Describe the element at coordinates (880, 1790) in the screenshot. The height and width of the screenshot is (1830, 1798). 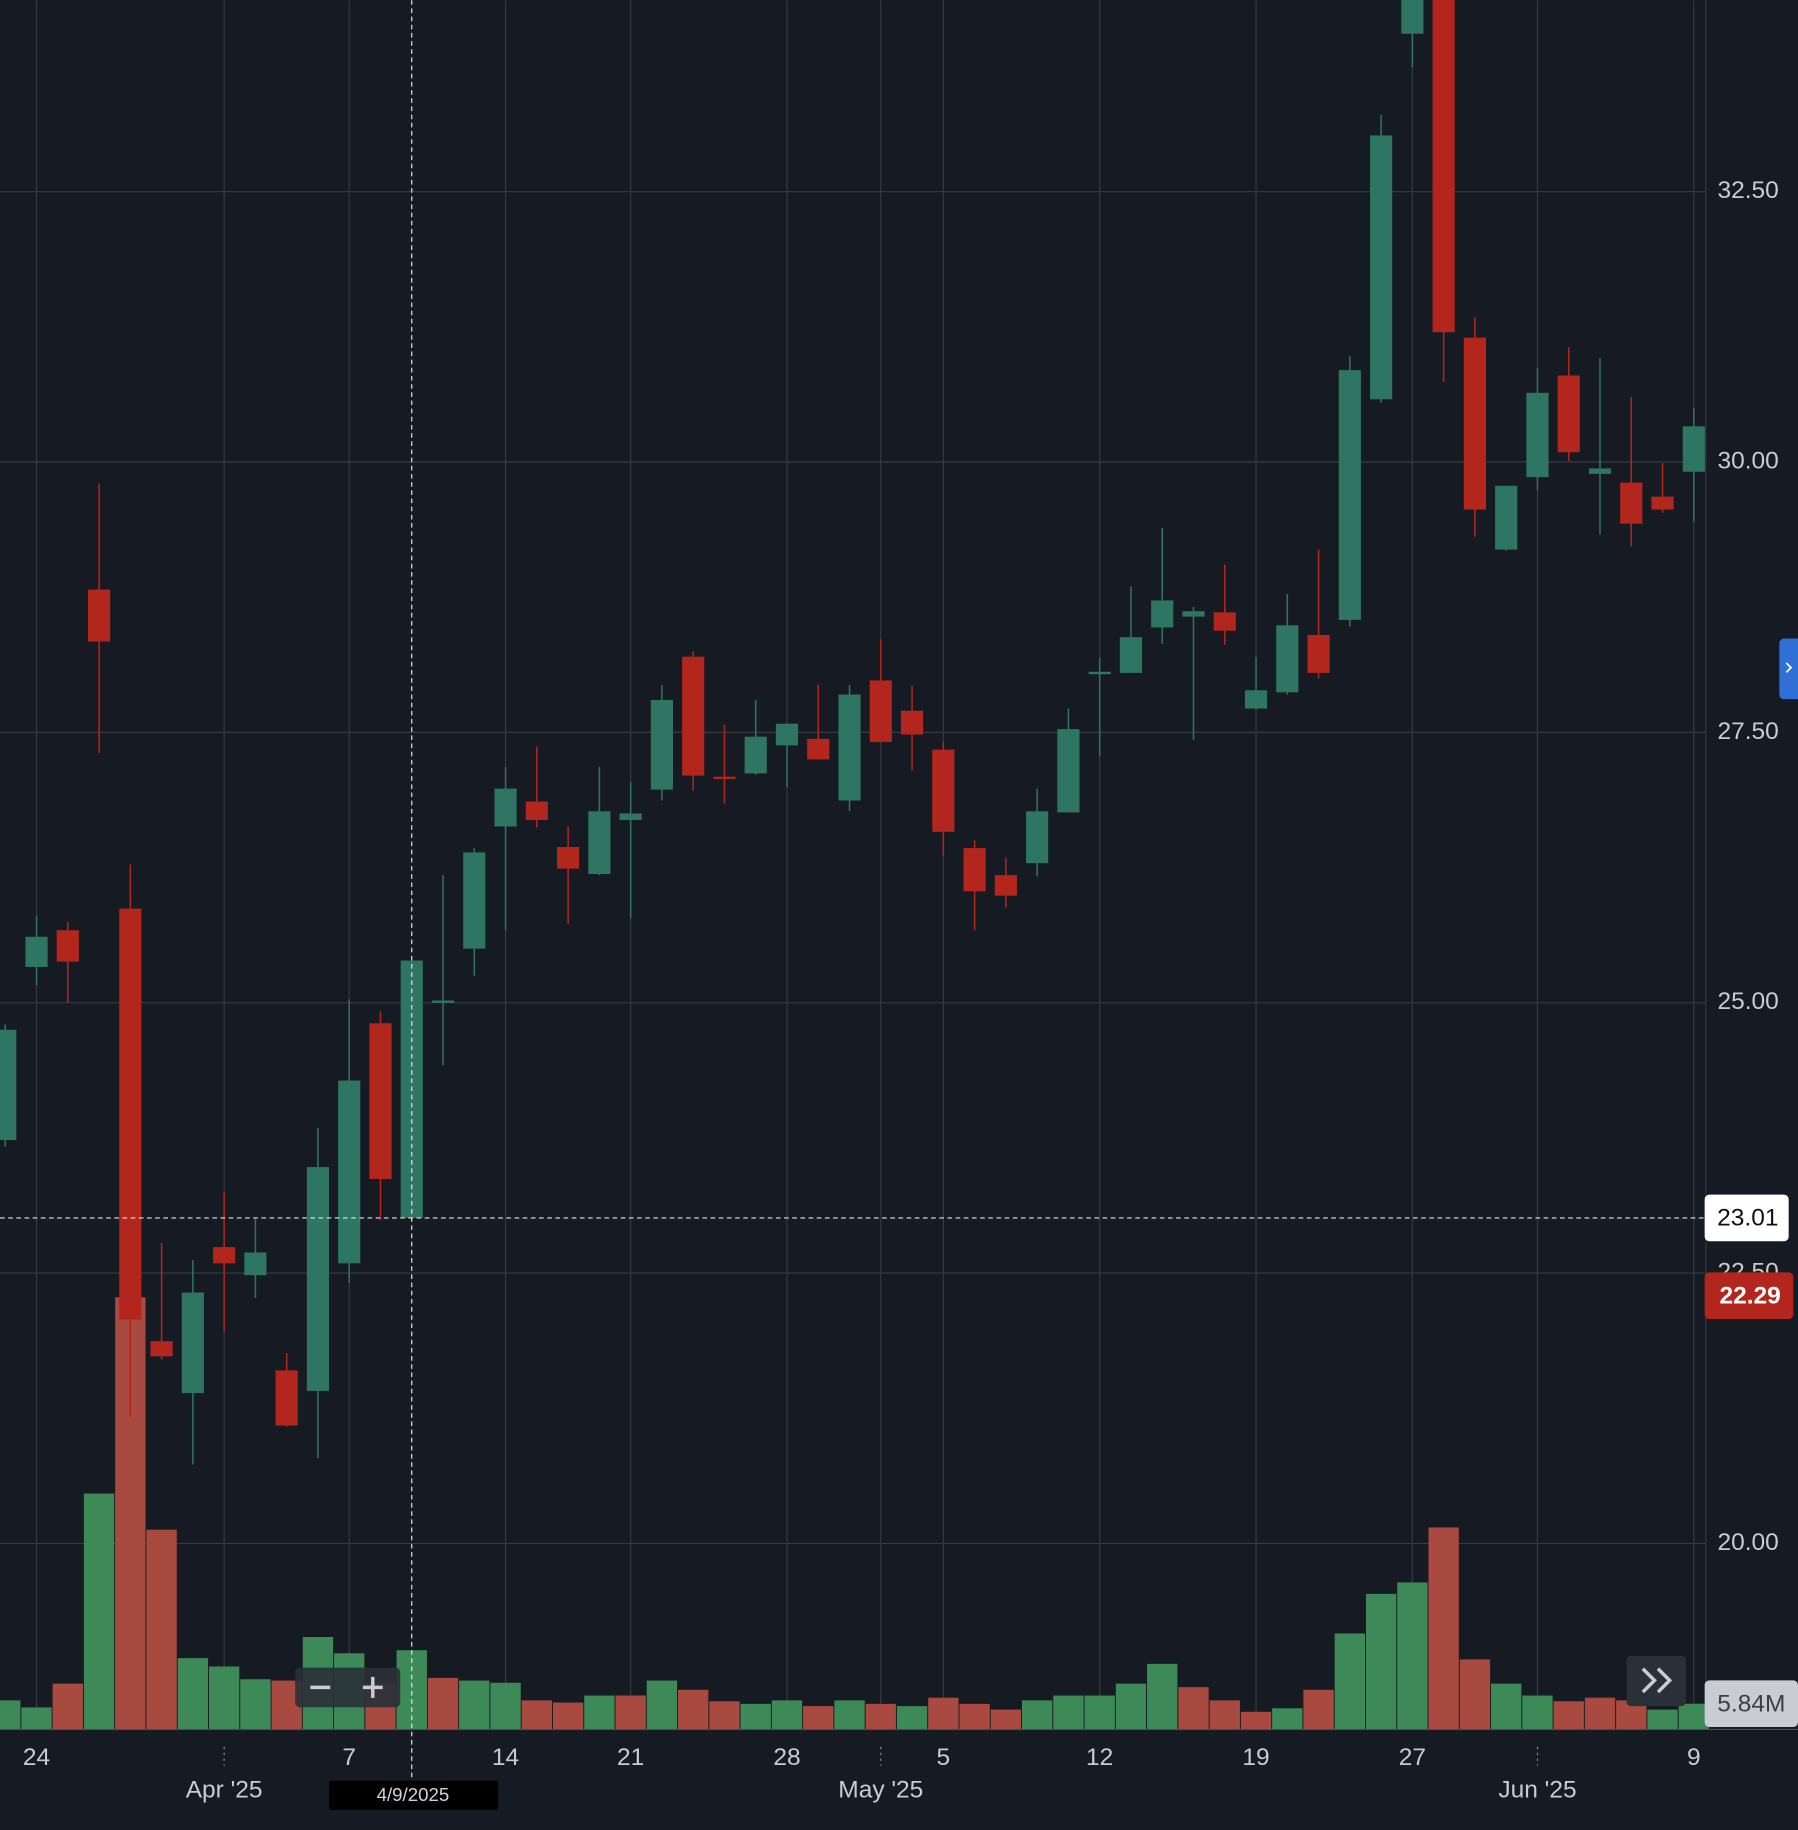
I see `month-label: May '25` at that location.